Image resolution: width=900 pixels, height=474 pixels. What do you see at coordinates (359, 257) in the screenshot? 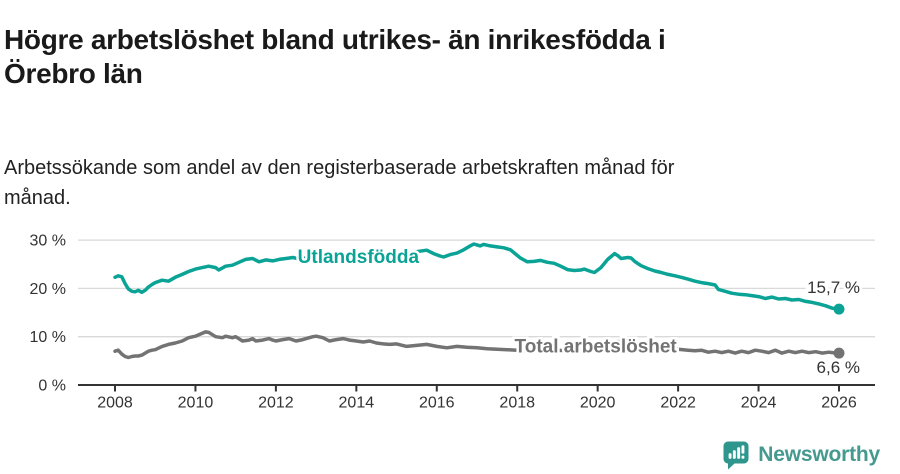
I see `series-inline-label: Utlandsfödda` at bounding box center [359, 257].